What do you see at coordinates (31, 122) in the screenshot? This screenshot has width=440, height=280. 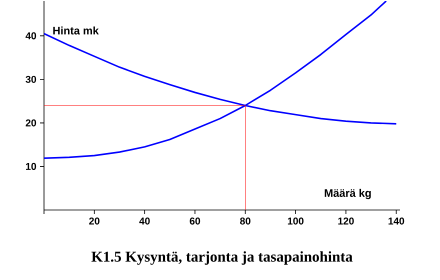 I see `y-tick-label: 20` at bounding box center [31, 122].